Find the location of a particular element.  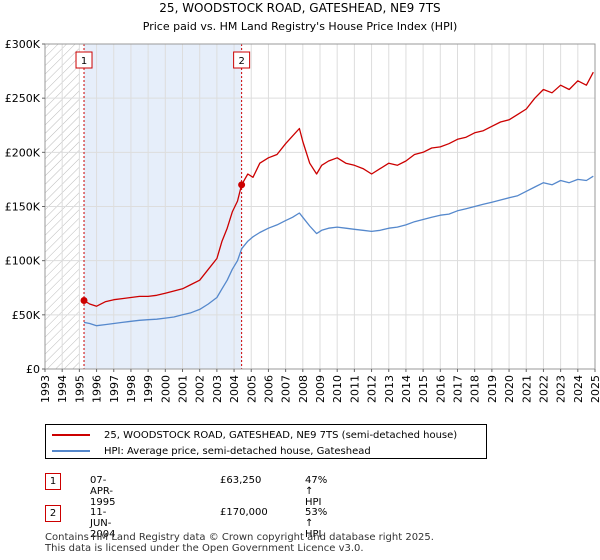

x-tick-label: 2010 is located at coordinates (337, 389).